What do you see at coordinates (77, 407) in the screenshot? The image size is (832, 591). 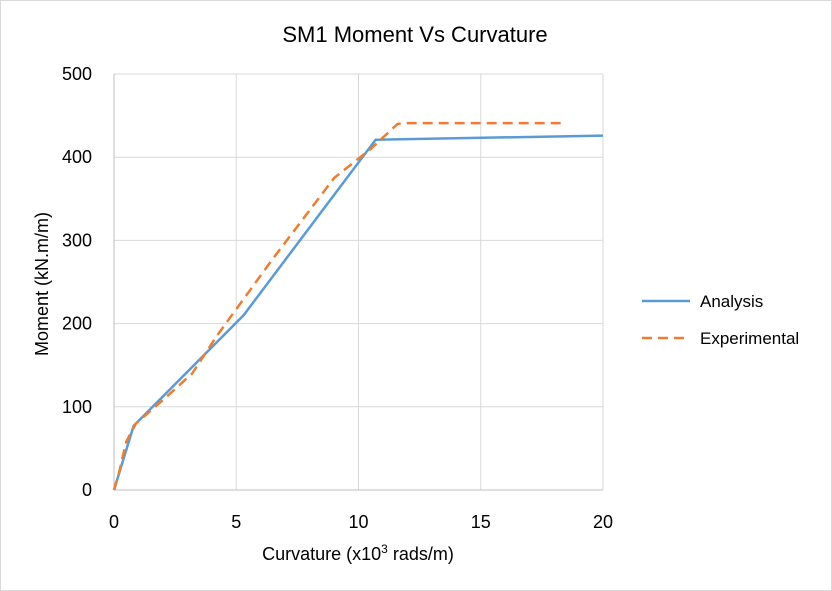 I see `y-tick-label: 100` at bounding box center [77, 407].